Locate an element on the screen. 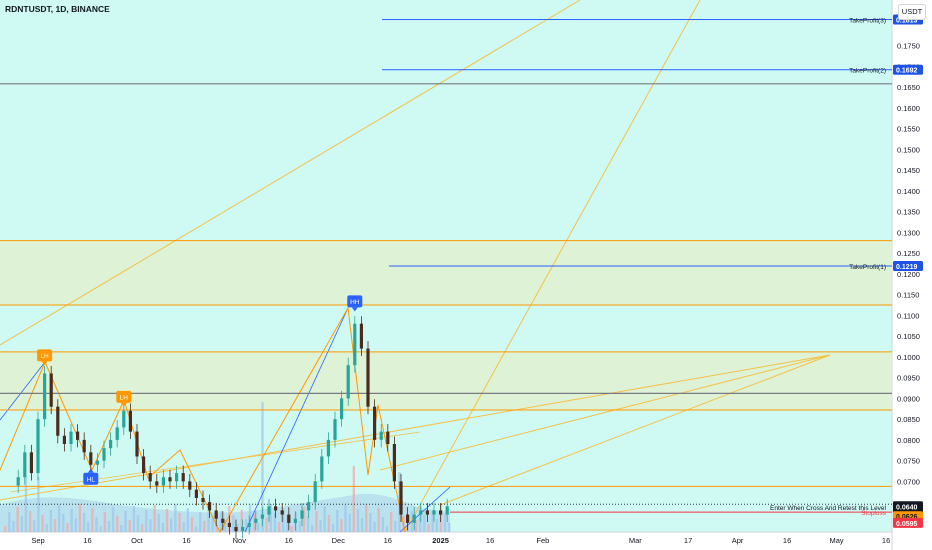  take-profit-tag-1-box is located at coordinates (908, 266).